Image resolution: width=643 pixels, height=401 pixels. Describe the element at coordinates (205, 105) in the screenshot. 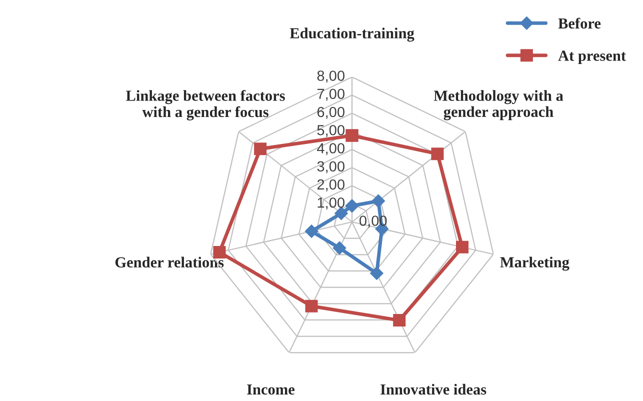

I see `spoke-label: Linkage between factors with a gender focus` at that location.